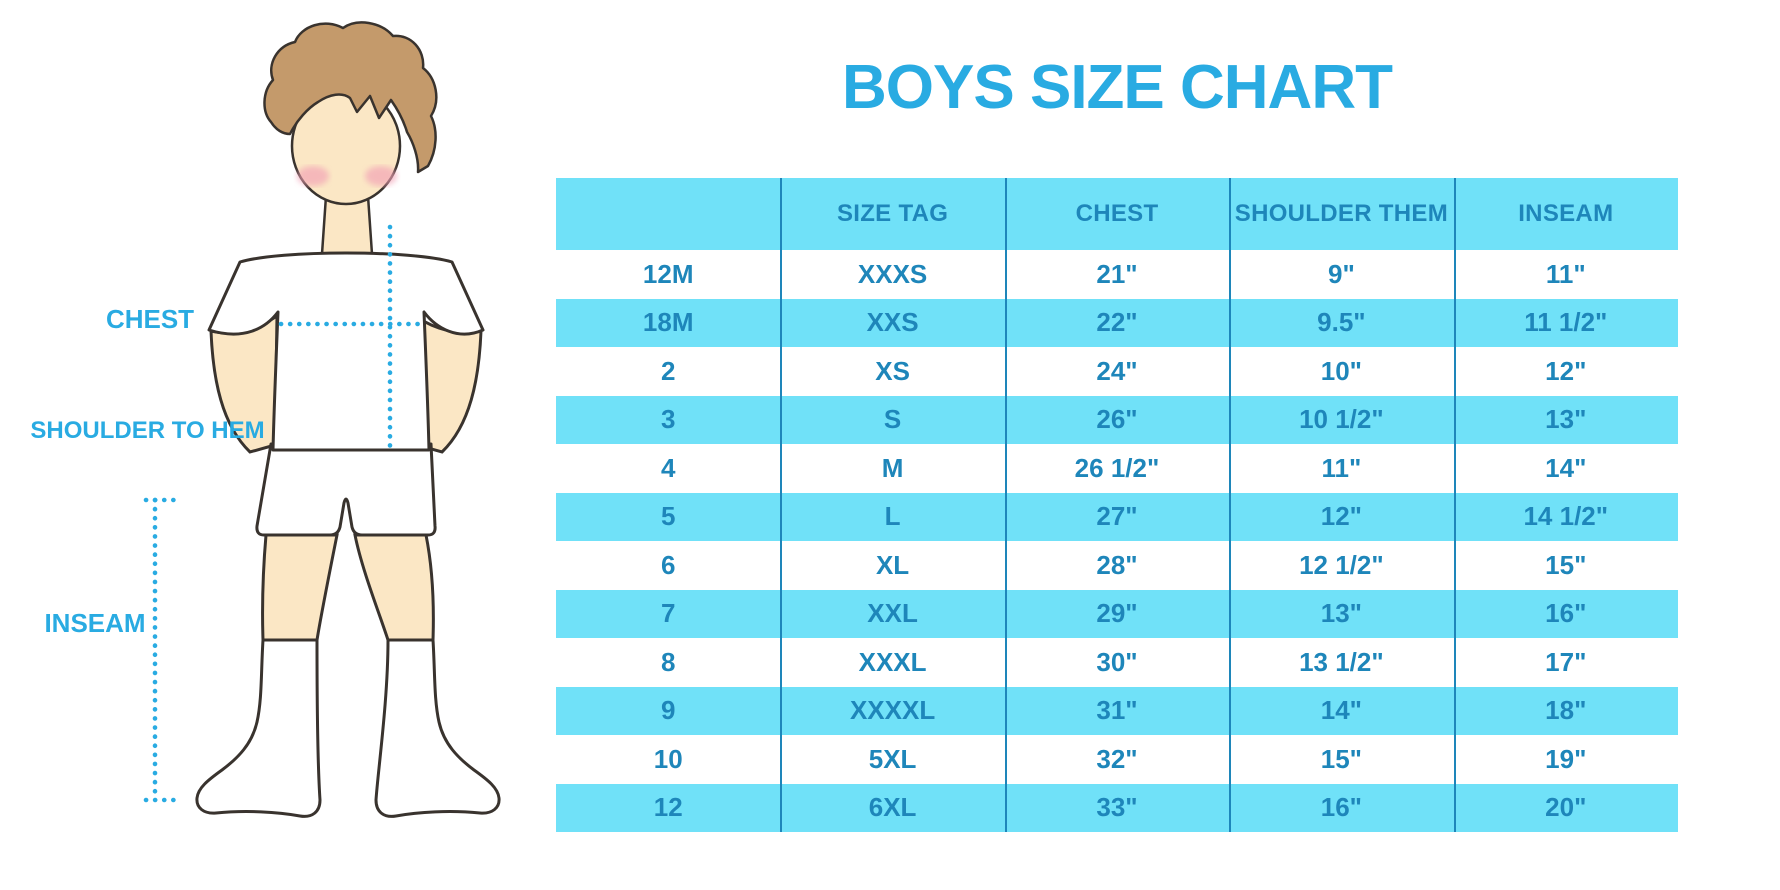  I want to click on table-row: 4 M 26 1/2" 11" 14", so click(1117, 468).